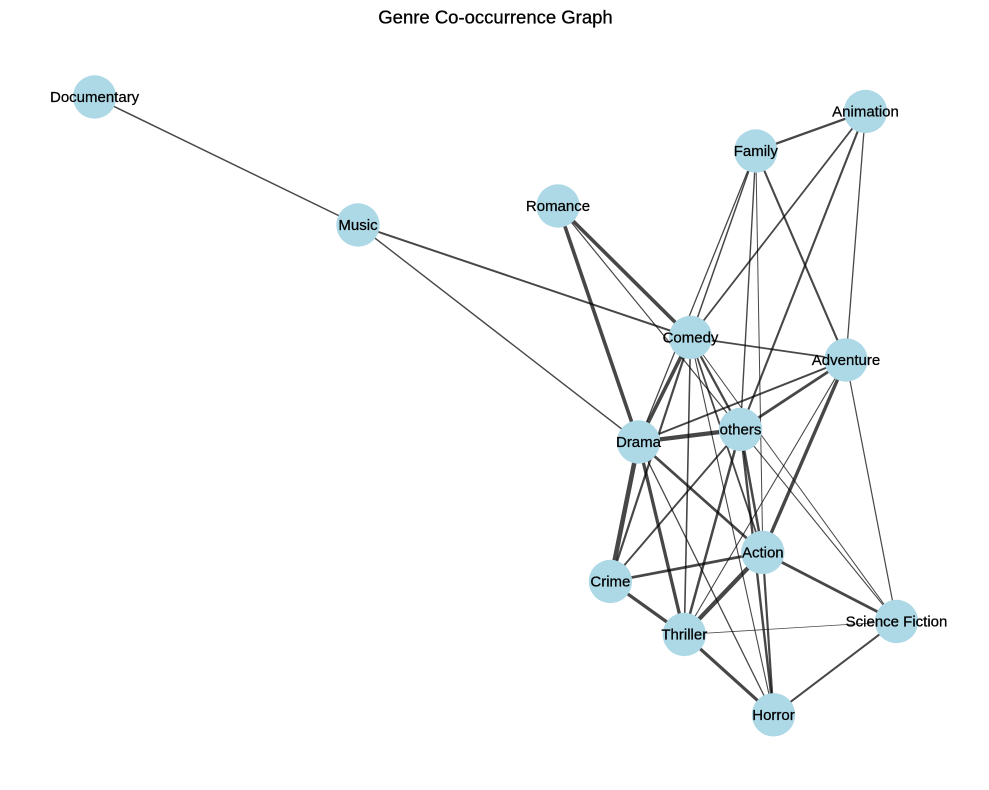 The height and width of the screenshot is (790, 989). Describe the element at coordinates (95, 97) in the screenshot. I see `svg-text: Documentary` at that location.